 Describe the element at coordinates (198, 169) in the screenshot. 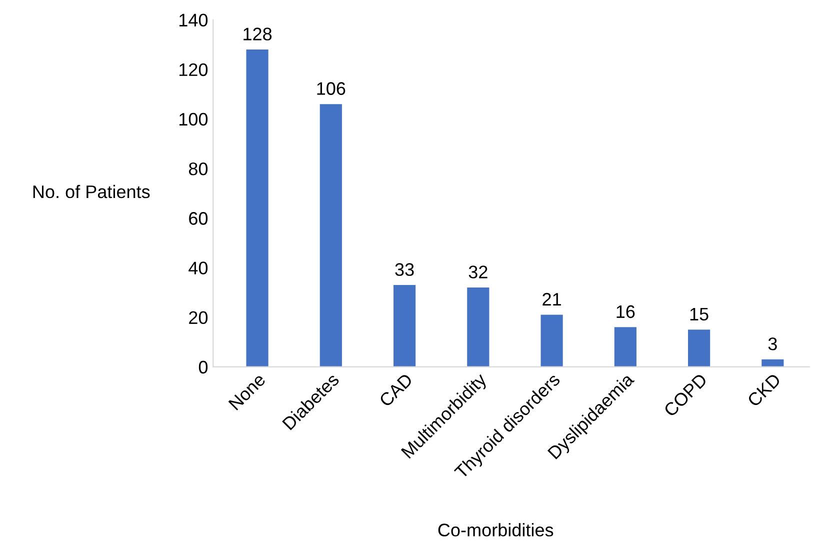

I see `y-tick-label: 80` at that location.